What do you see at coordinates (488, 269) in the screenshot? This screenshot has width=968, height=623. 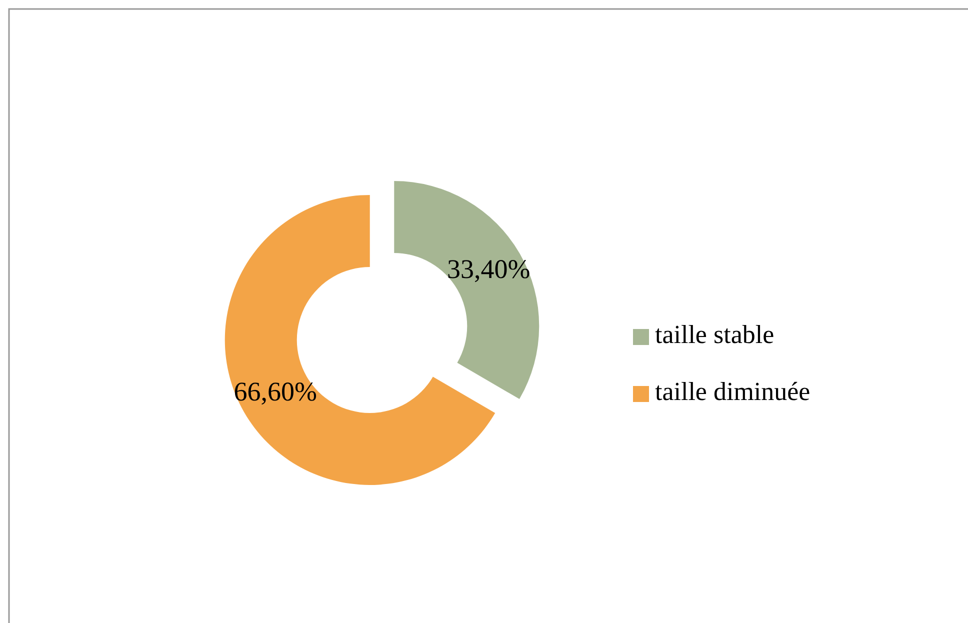 I see `data-label: 33,40%` at bounding box center [488, 269].